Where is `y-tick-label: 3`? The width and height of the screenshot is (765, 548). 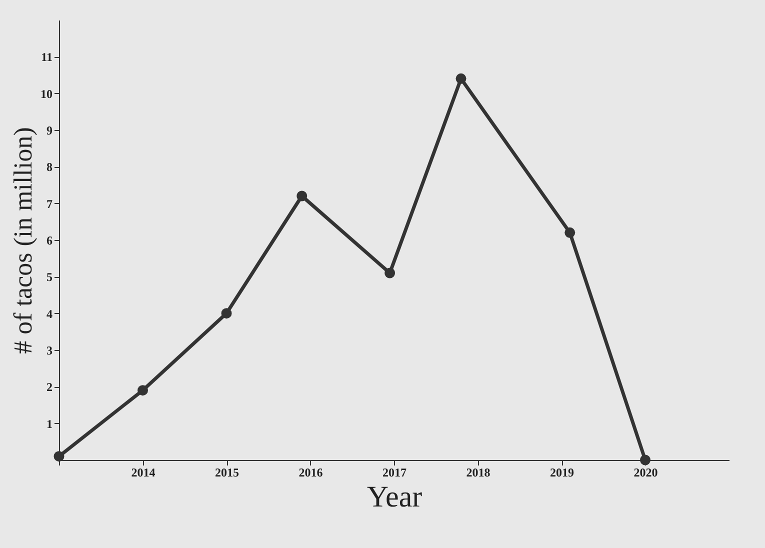 y-tick-label: 3 is located at coordinates (49, 351).